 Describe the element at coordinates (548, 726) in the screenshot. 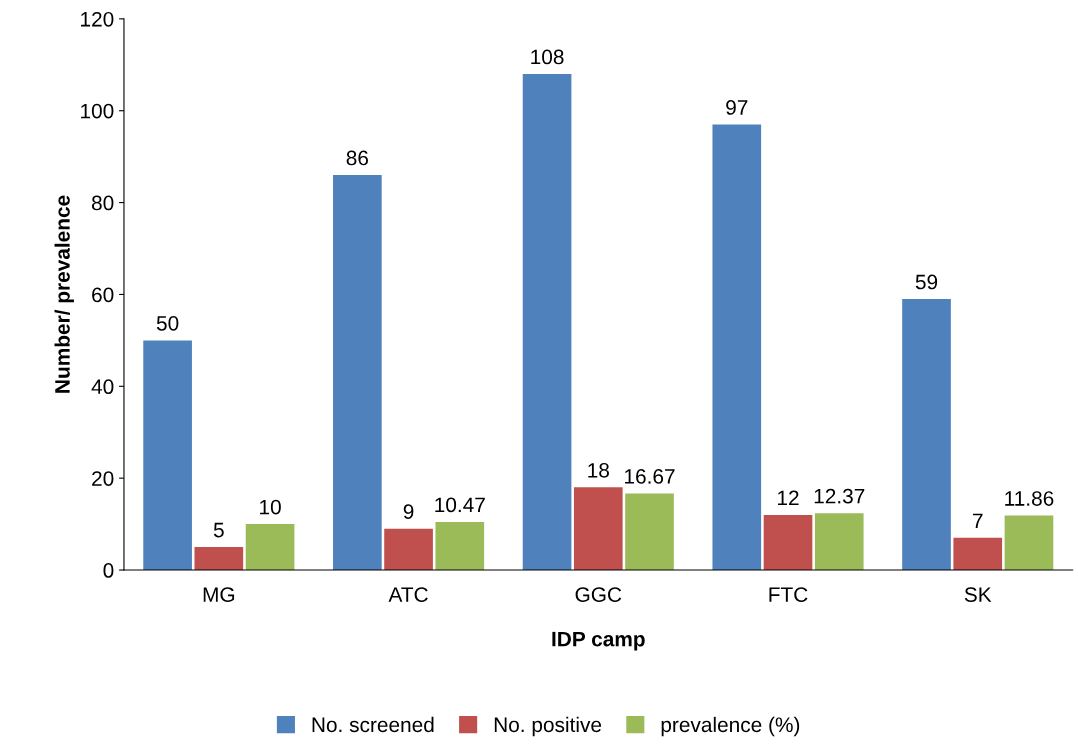

I see `legend-label: No. positive` at that location.